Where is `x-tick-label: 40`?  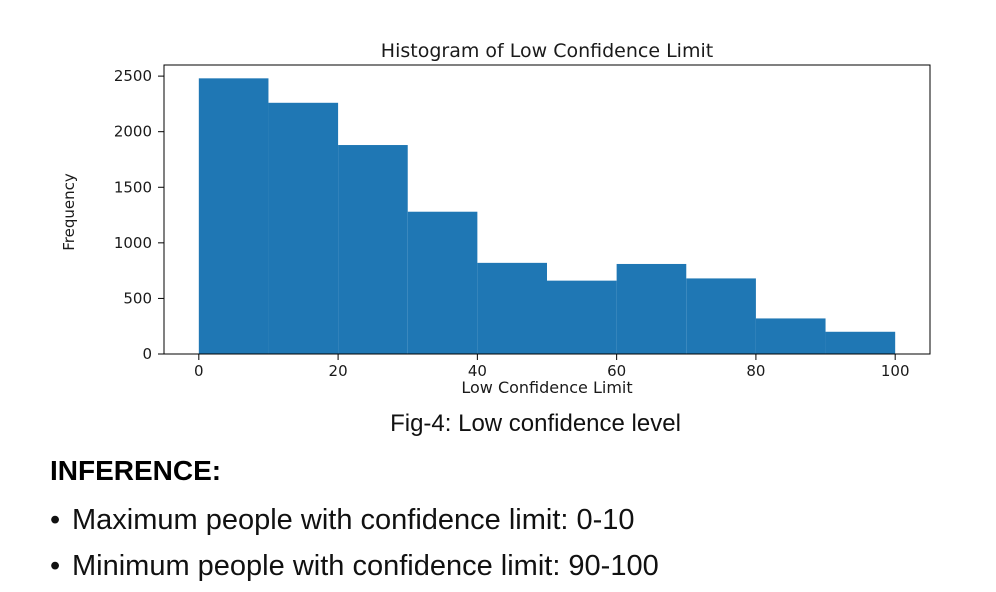 x-tick-label: 40 is located at coordinates (477, 371).